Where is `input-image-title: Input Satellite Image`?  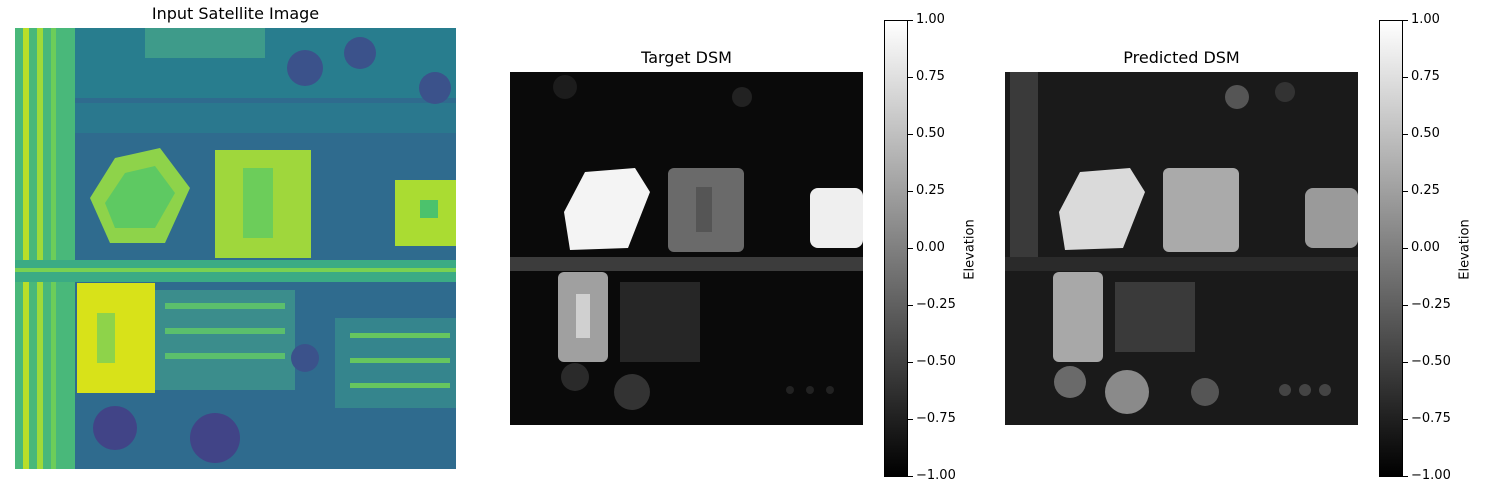 input-image-title: Input Satellite Image is located at coordinates (235, 13).